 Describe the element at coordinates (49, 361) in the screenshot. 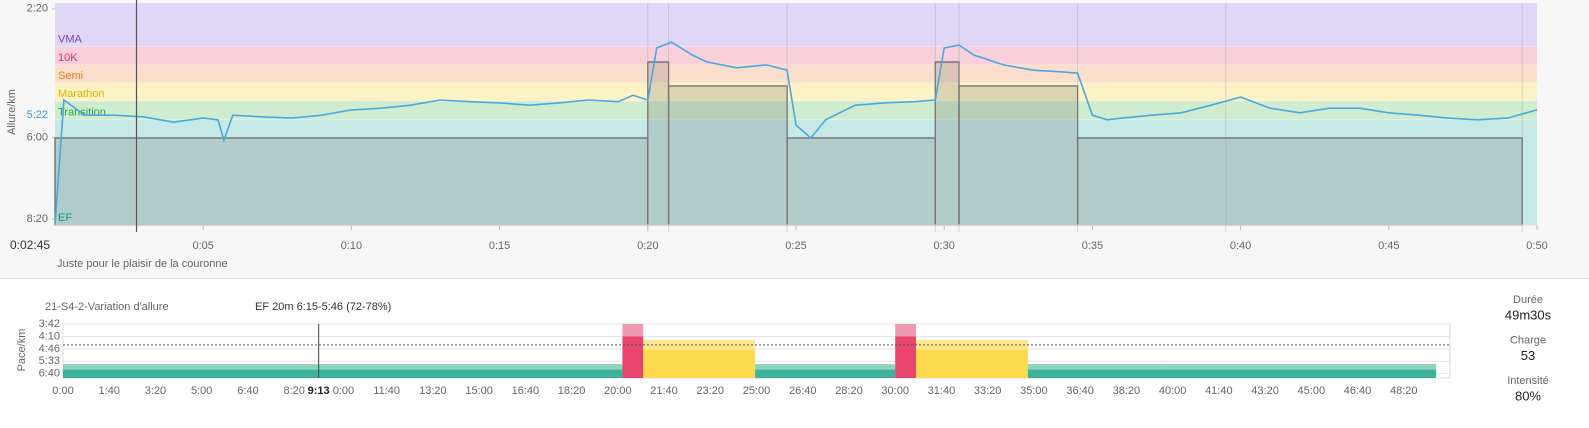

I see `y-tick-label: 5:33` at that location.